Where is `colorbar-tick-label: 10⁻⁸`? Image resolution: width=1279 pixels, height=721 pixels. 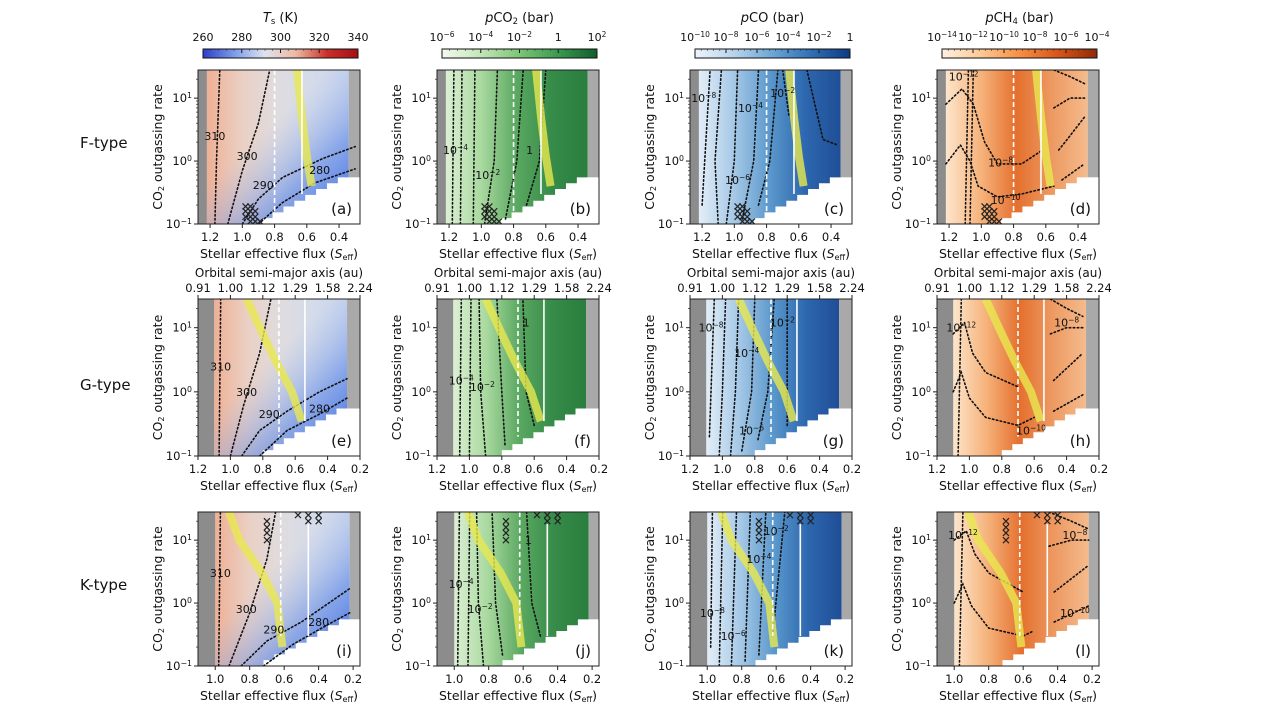
colorbar-tick-label: 10⁻⁸ is located at coordinates (725, 37).